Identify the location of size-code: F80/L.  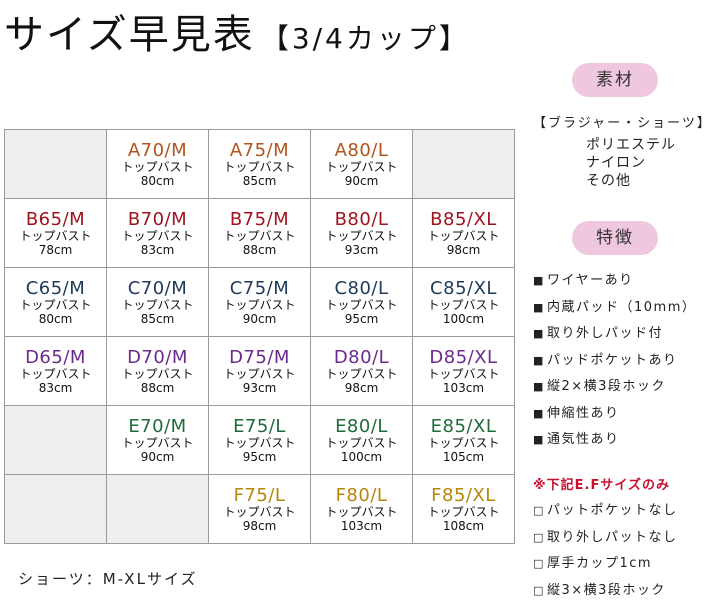
(361, 495).